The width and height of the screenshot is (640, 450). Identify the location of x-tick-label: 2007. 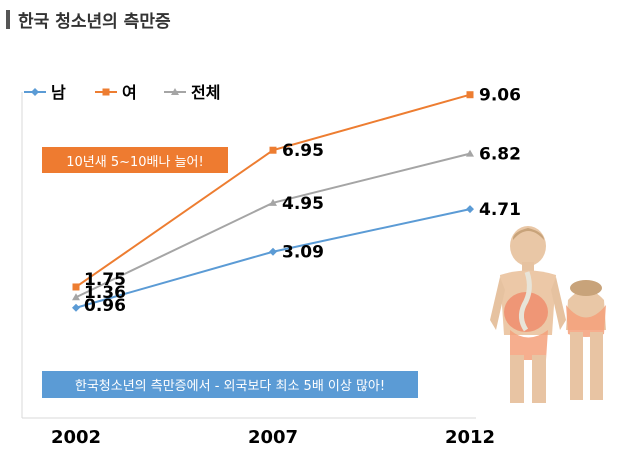
(273, 437).